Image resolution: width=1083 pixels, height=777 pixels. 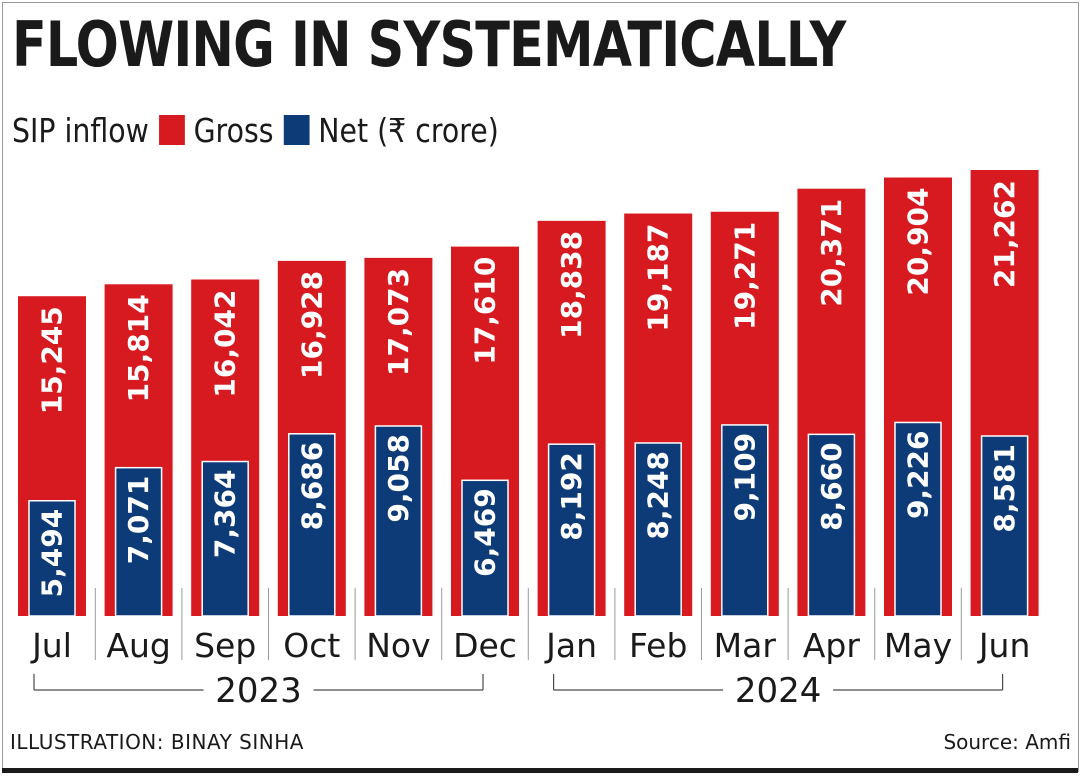 What do you see at coordinates (1007, 742) in the screenshot?
I see `source-note: Source: Amfi` at bounding box center [1007, 742].